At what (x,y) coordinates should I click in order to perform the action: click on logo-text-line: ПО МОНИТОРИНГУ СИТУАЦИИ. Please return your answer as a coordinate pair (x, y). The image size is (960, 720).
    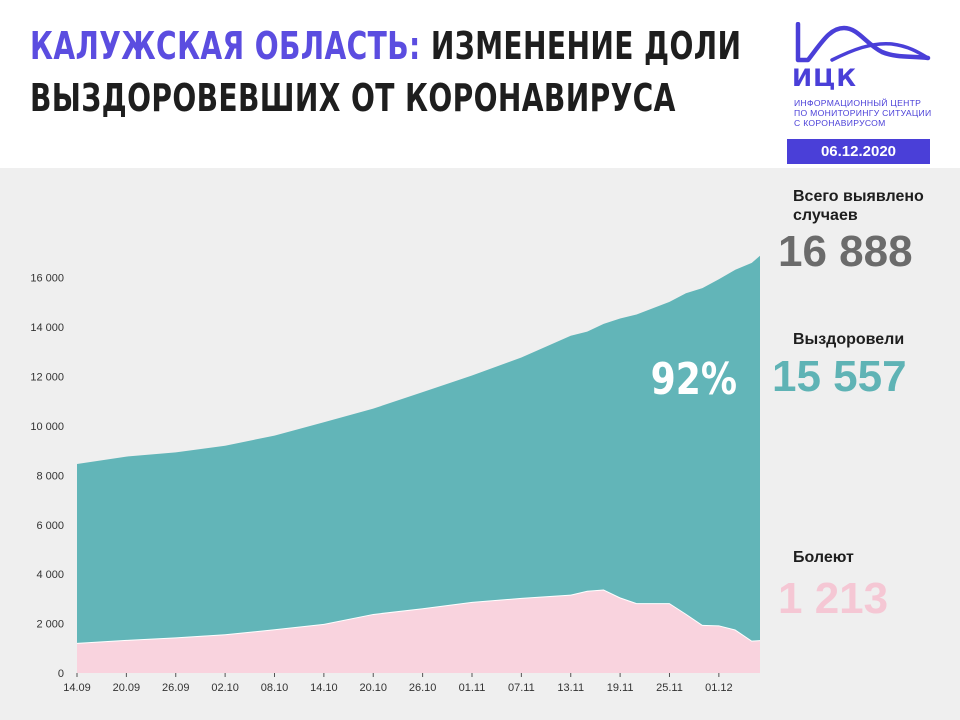
    Looking at the image, I should click on (863, 113).